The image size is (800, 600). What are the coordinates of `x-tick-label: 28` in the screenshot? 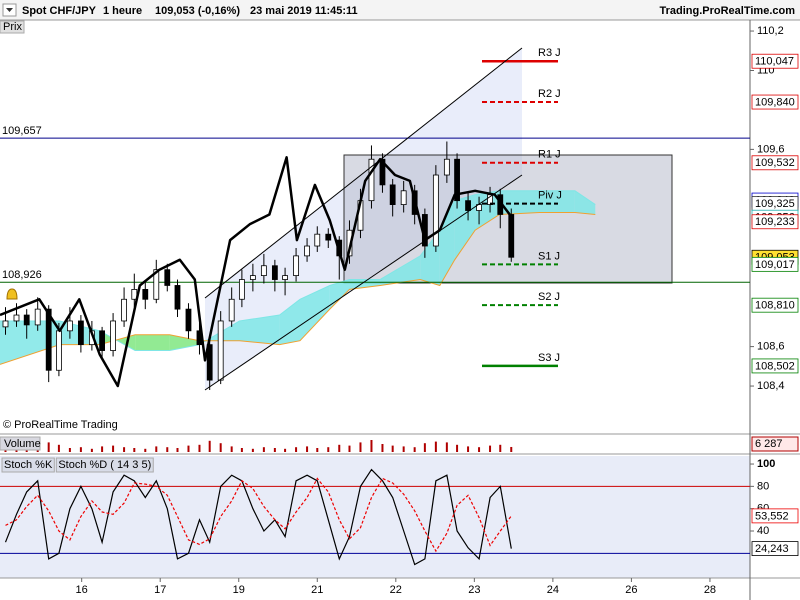 It's located at (710, 590).